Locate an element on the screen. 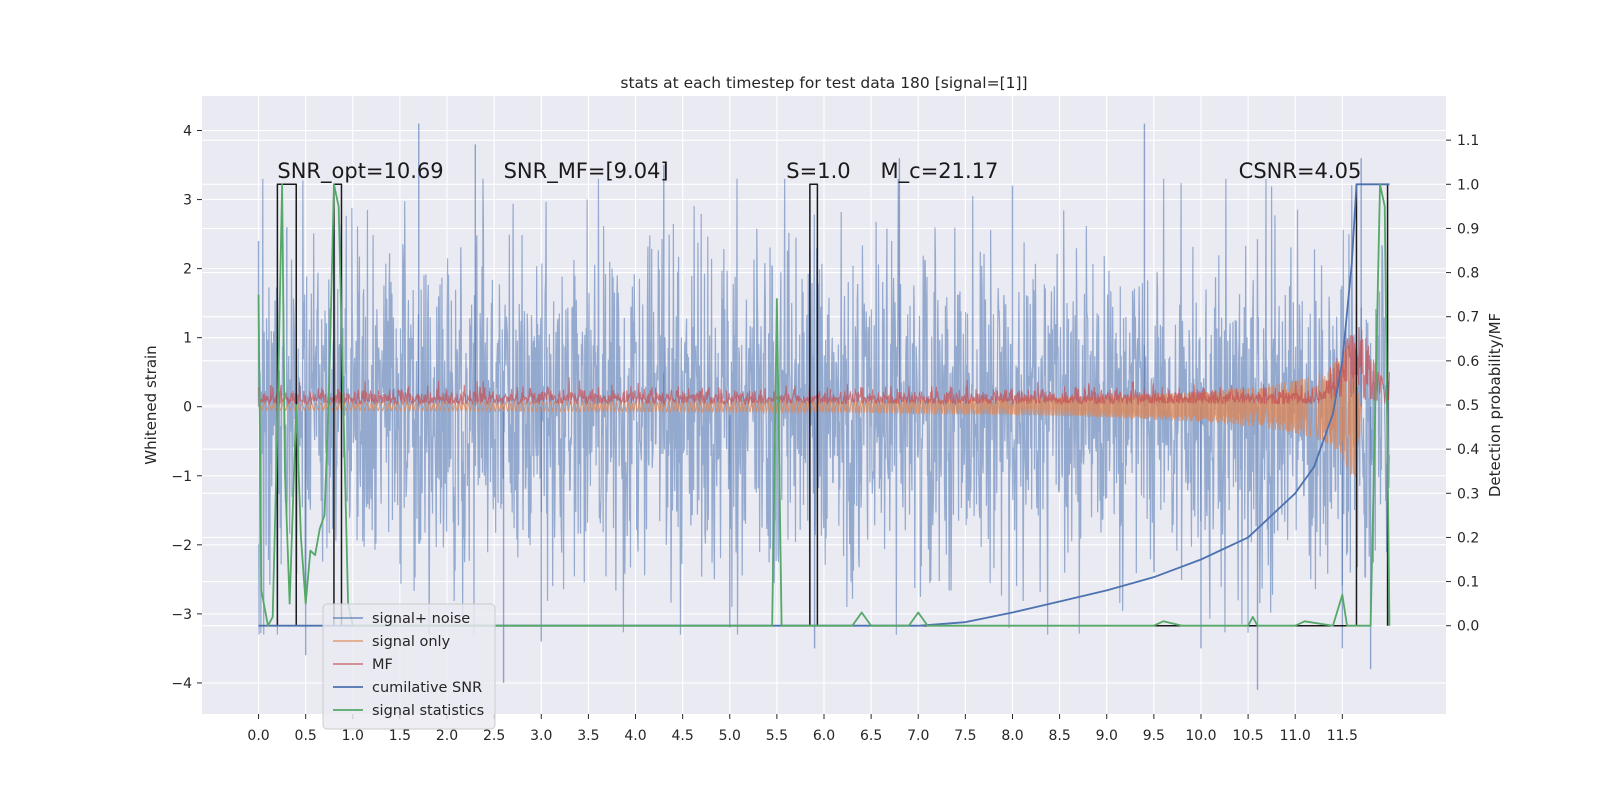 Image resolution: width=1600 pixels, height=800 pixels. y-right-tick-label: 0.2 is located at coordinates (1468, 538).